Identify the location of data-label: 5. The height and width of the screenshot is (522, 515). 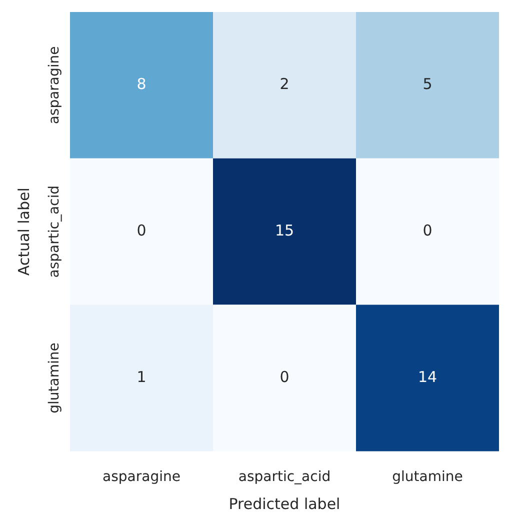
(427, 84).